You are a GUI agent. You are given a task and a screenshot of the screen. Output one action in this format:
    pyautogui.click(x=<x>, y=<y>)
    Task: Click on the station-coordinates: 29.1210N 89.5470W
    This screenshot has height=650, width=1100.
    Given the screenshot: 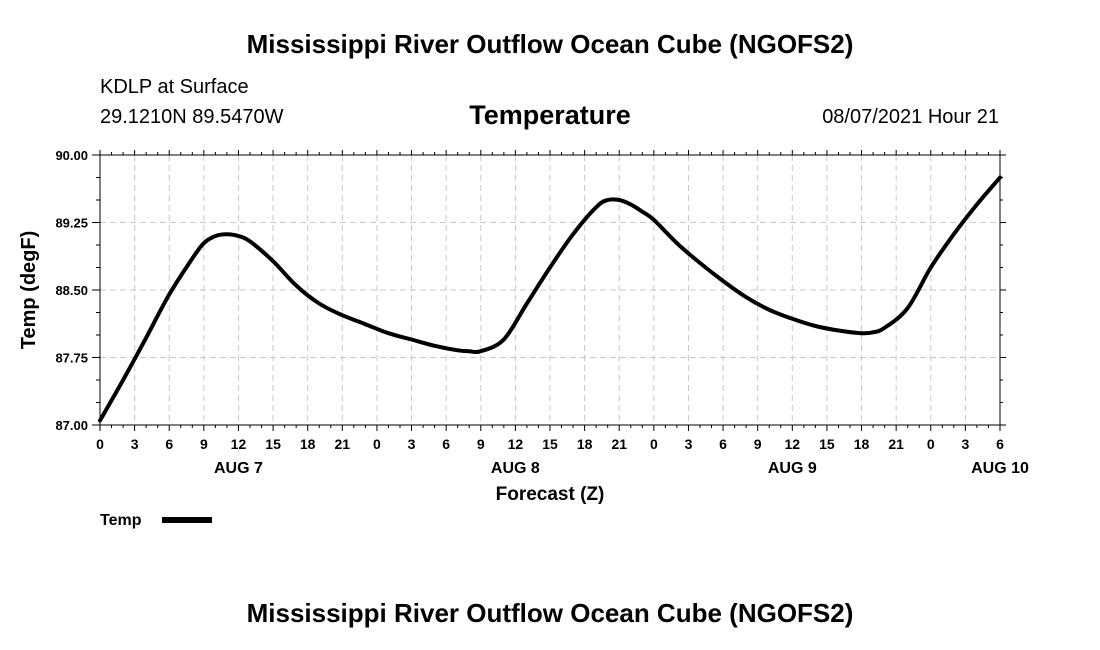 What is the action you would take?
    pyautogui.click(x=192, y=117)
    